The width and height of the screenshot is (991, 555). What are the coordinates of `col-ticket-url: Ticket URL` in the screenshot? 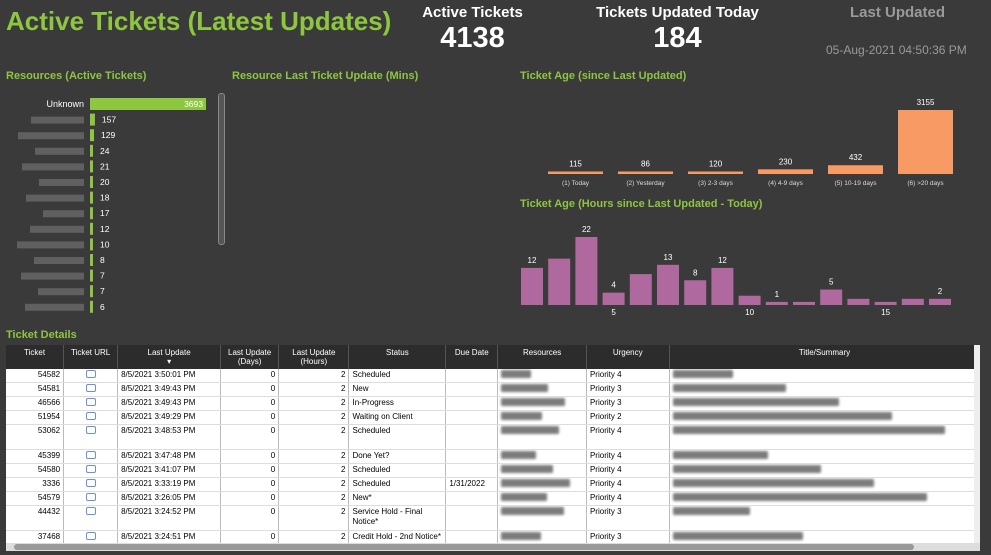 It's located at (91, 357).